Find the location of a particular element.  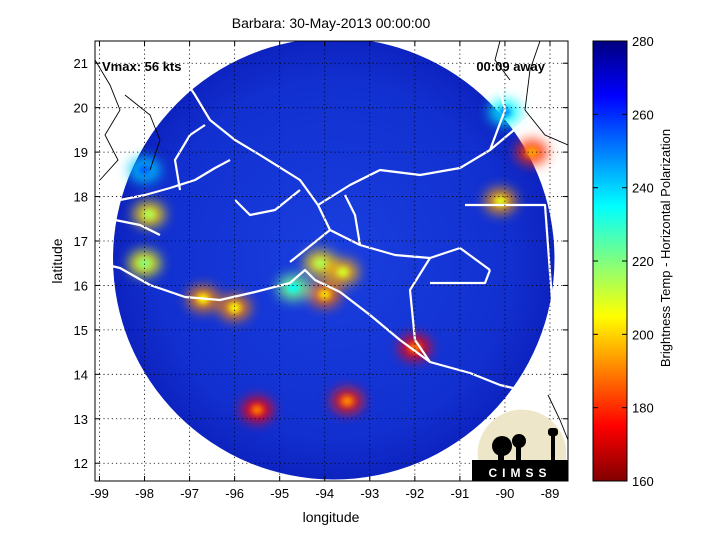

y-tick-label: 15 is located at coordinates (81, 330).